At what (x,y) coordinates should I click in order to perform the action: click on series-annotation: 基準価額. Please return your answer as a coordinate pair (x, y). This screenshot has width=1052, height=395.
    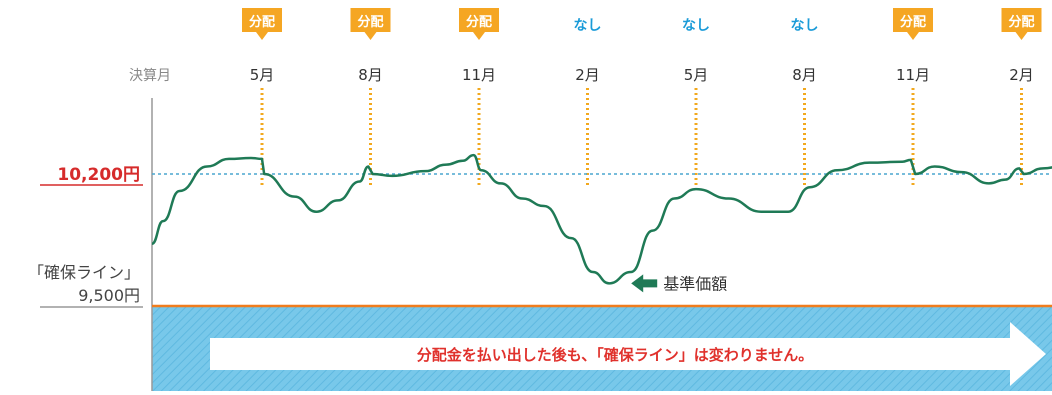
    Looking at the image, I should click on (679, 283).